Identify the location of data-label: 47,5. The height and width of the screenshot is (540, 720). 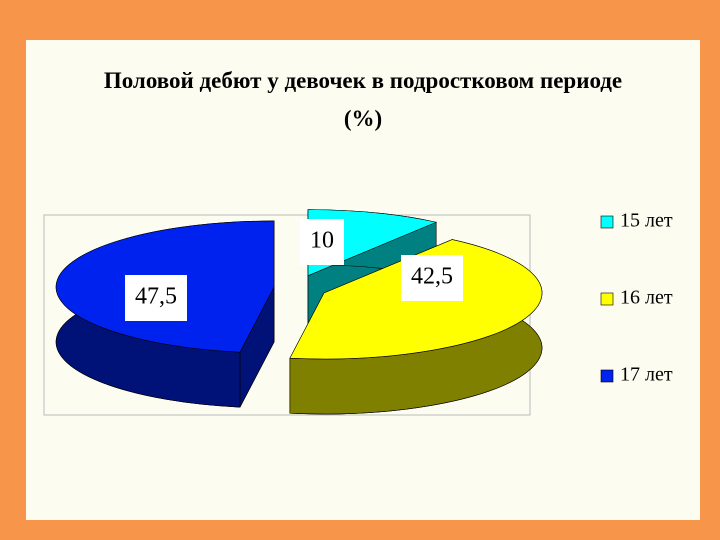
(156, 297).